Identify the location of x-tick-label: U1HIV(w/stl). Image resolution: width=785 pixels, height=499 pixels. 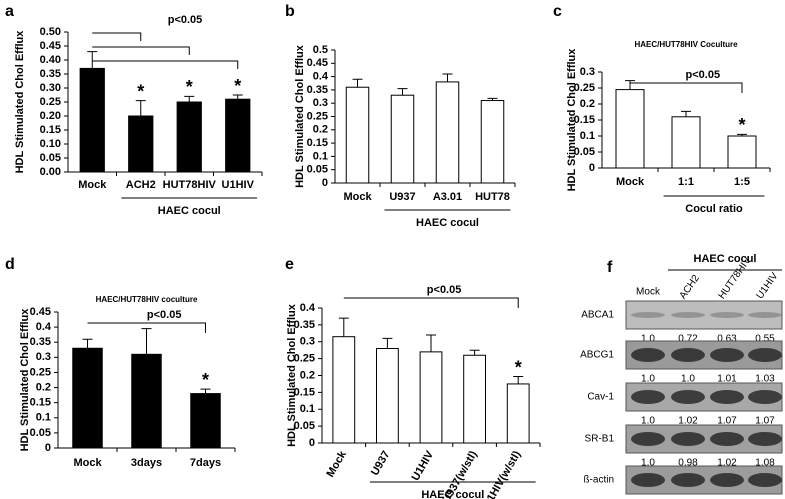
(502, 474).